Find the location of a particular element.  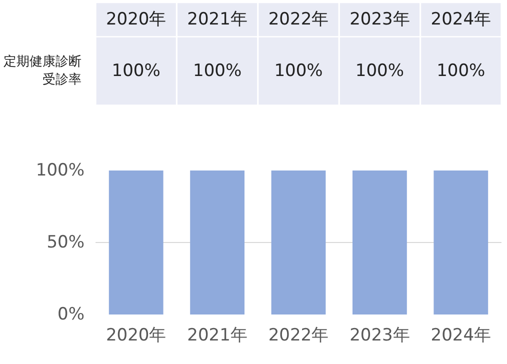

category-label: 2022年 is located at coordinates (298, 20).